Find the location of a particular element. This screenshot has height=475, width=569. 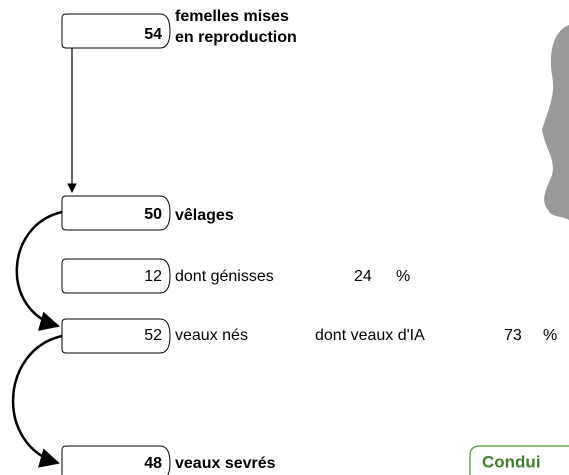

label: veaux nés is located at coordinates (211, 335).